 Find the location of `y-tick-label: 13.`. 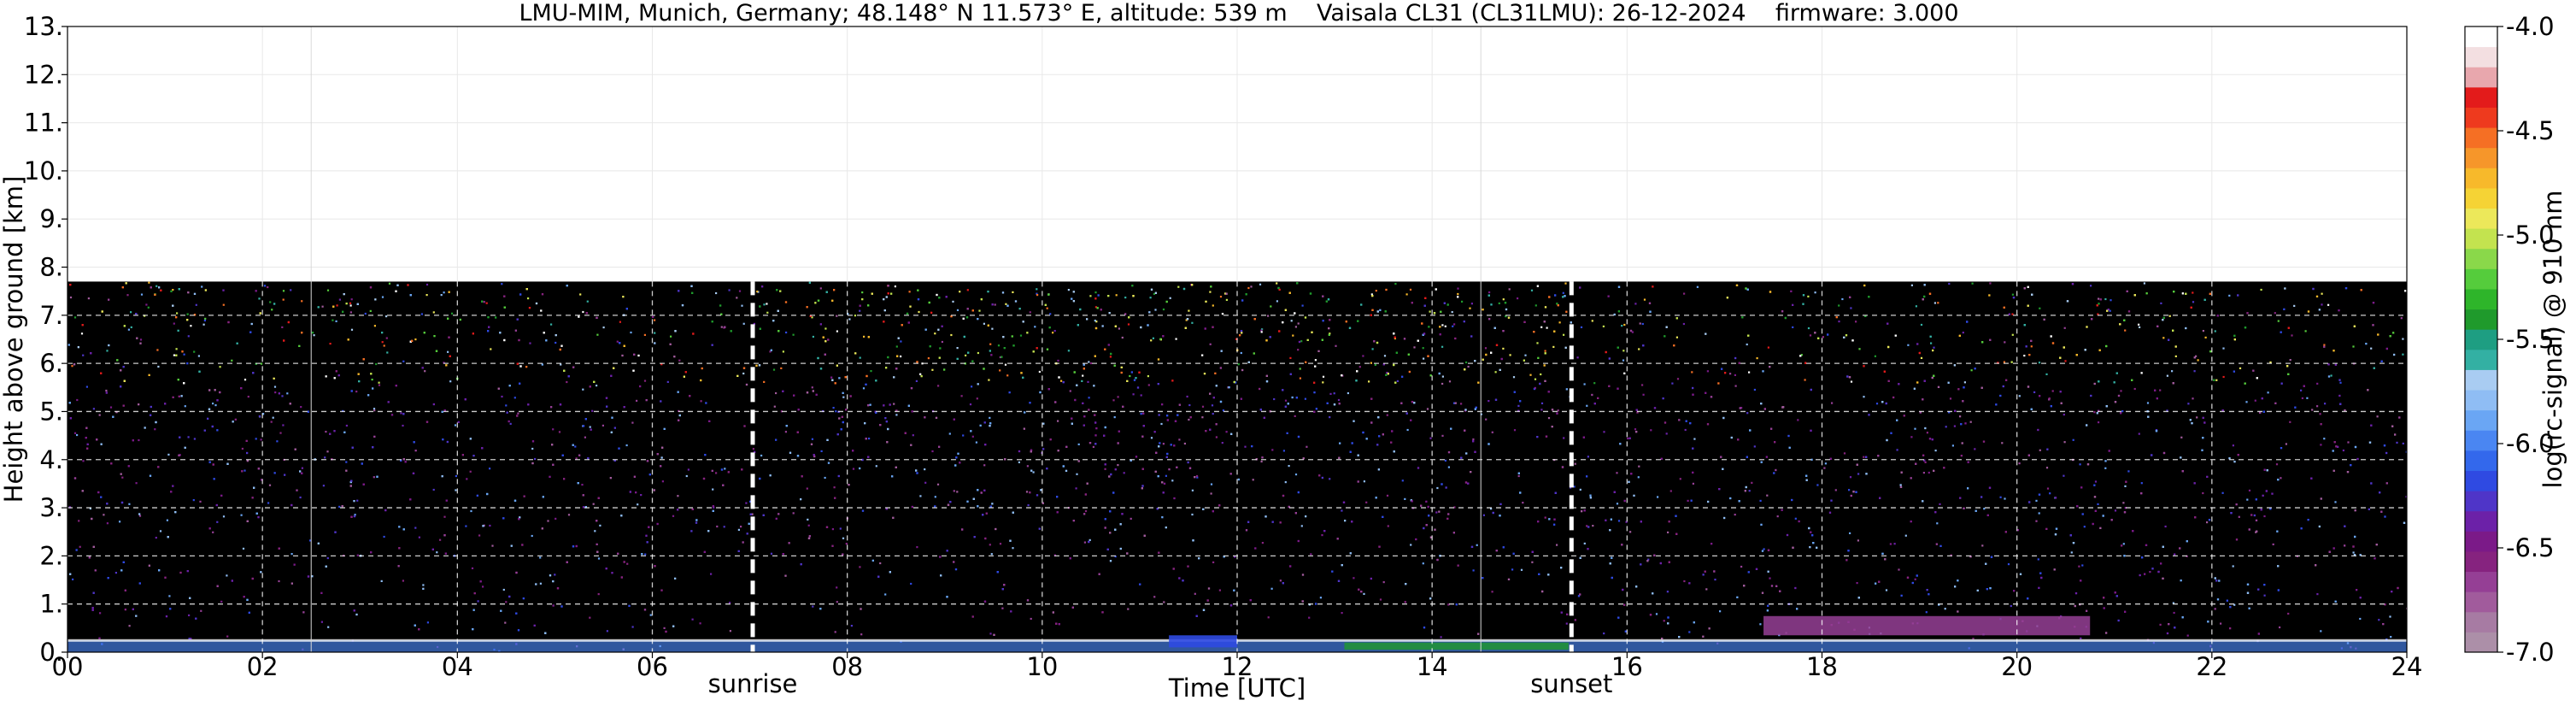

y-tick-label: 13. is located at coordinates (43, 26).